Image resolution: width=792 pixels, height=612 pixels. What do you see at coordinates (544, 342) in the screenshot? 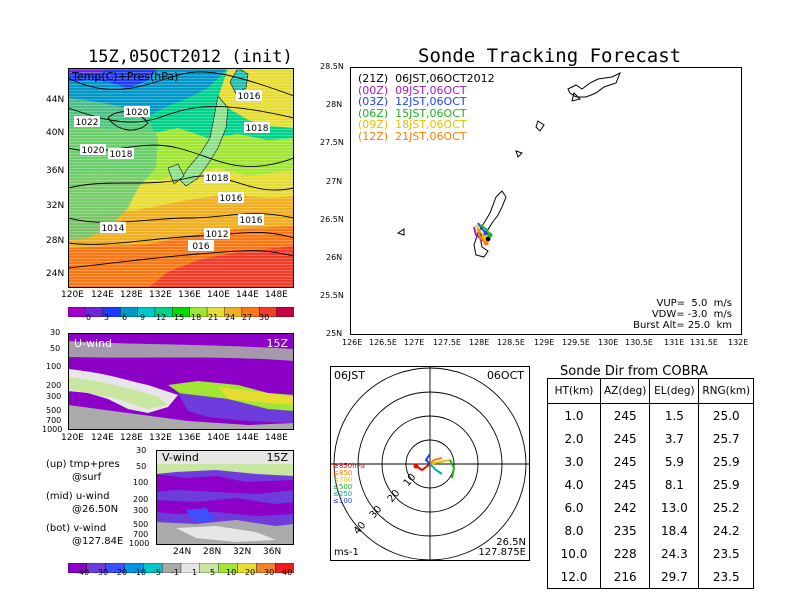
I see `lon-tick: 129E` at bounding box center [544, 342].